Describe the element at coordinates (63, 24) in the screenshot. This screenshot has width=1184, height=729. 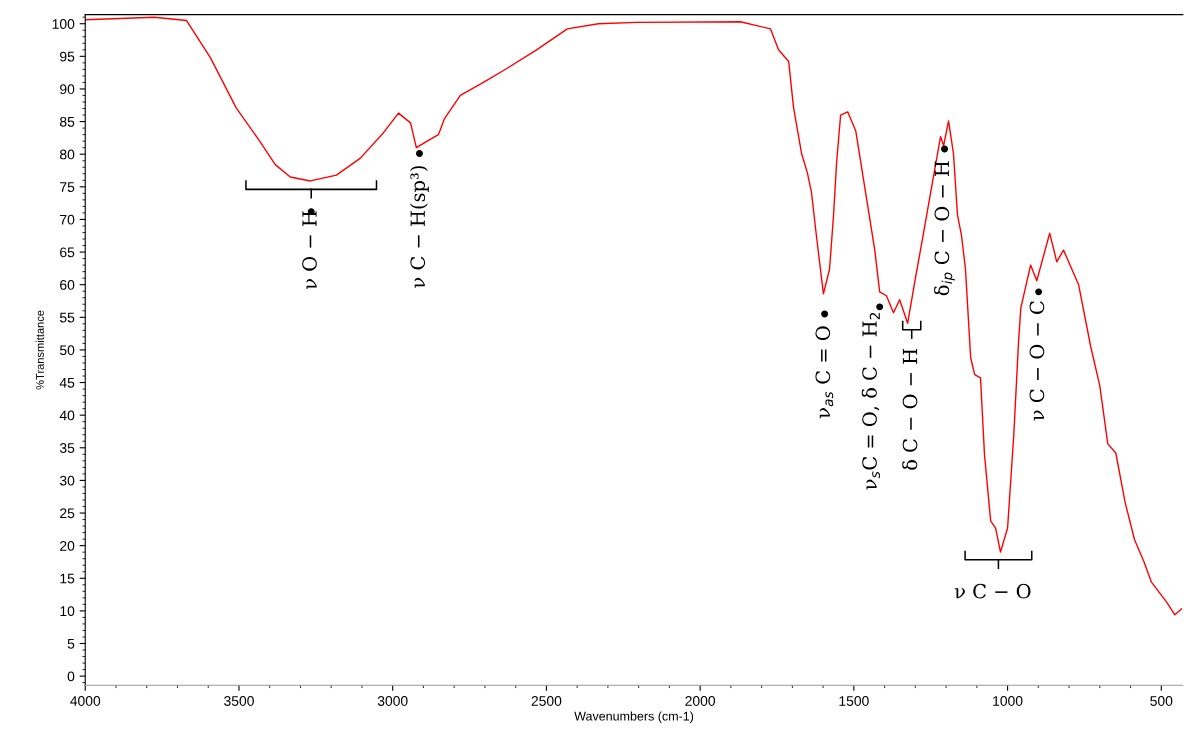
I see `y-tick-label: 100` at that location.